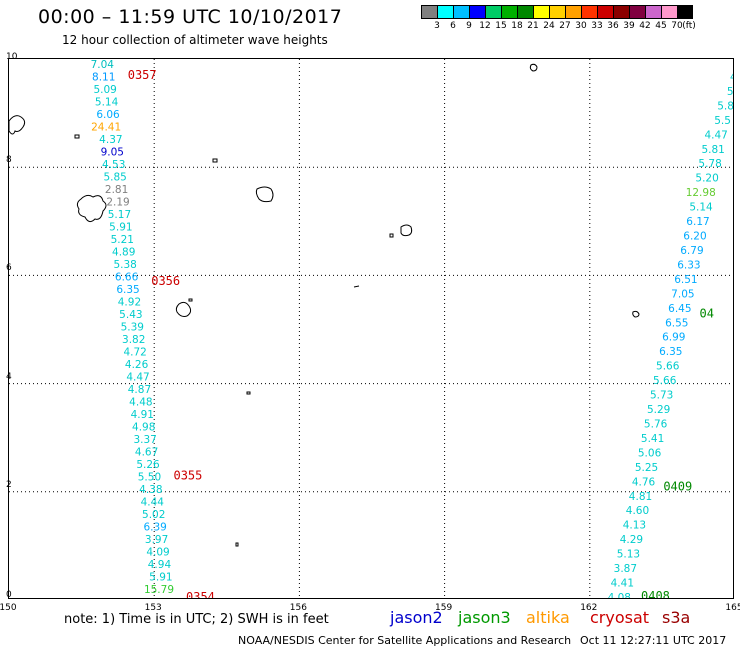 This screenshot has width=740, height=650. Describe the element at coordinates (697, 222) in the screenshot. I see `swh-reading: 6.17` at that location.